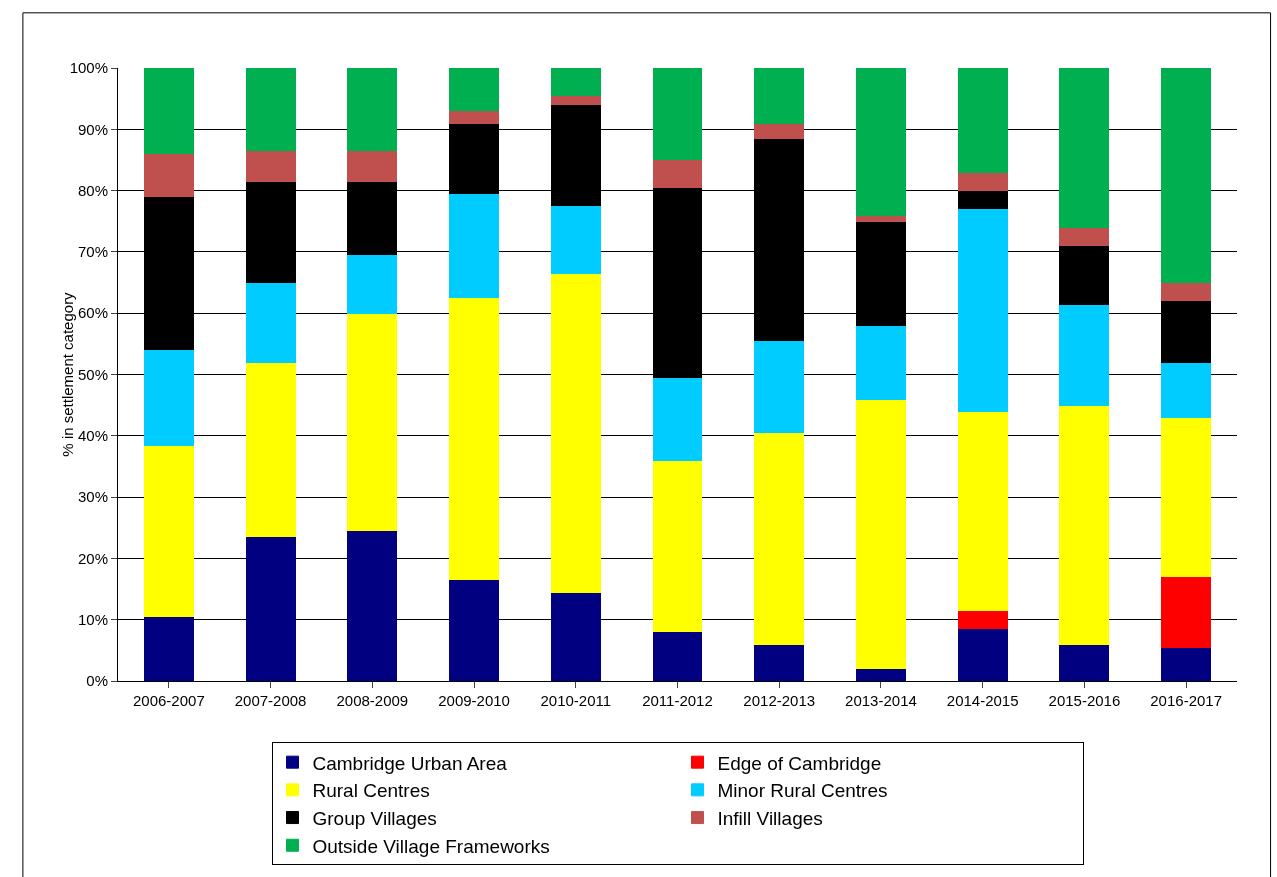 The image size is (1277, 877). What do you see at coordinates (88, 68) in the screenshot?
I see `y-tick-label: 100%` at bounding box center [88, 68].